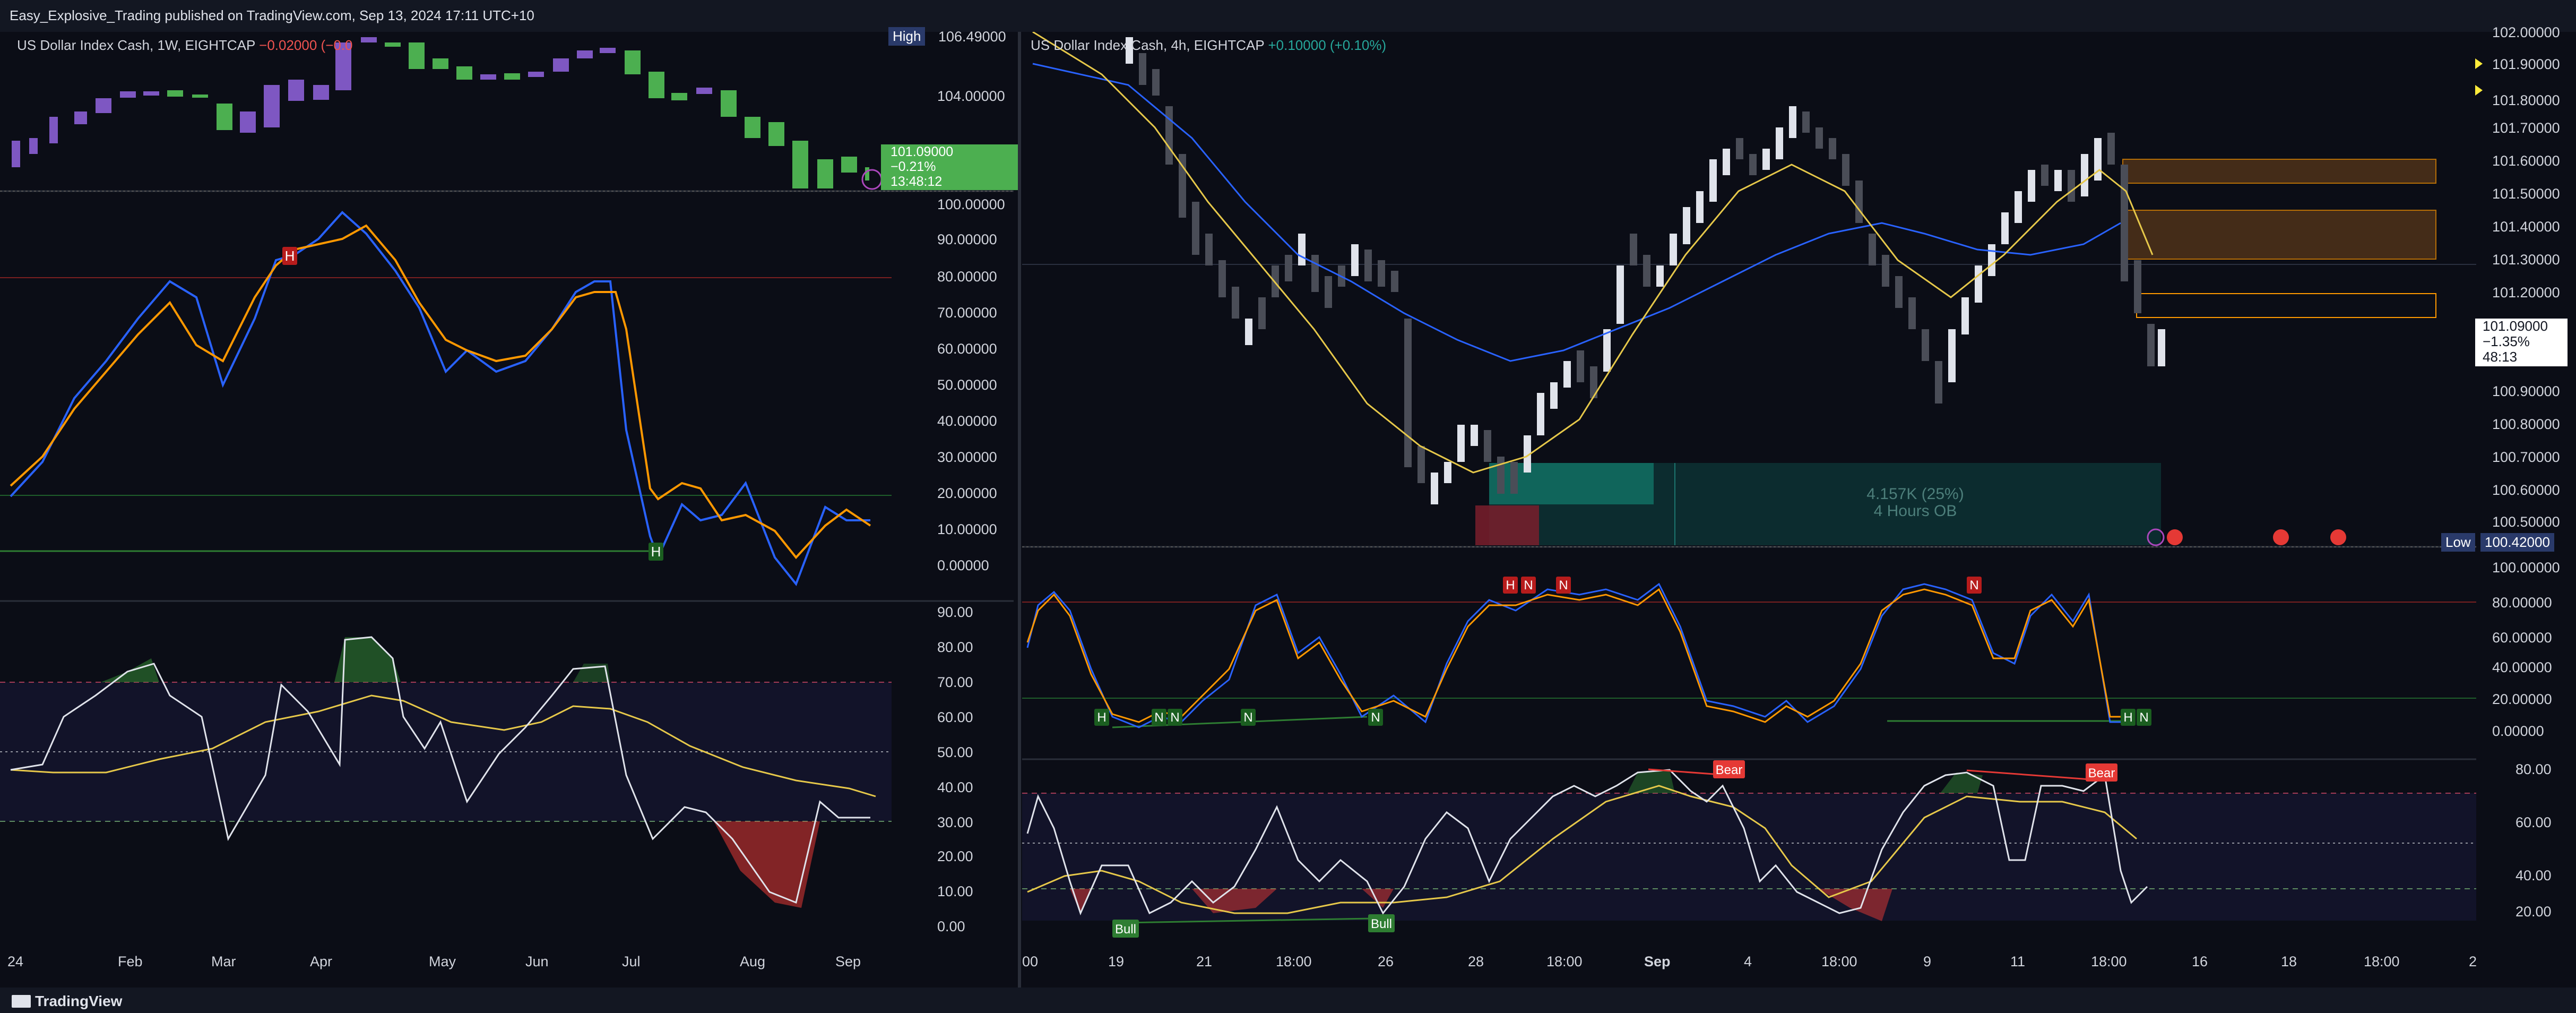  What do you see at coordinates (967, 493) in the screenshot?
I see `stoch-tick: 20.00000` at bounding box center [967, 493].